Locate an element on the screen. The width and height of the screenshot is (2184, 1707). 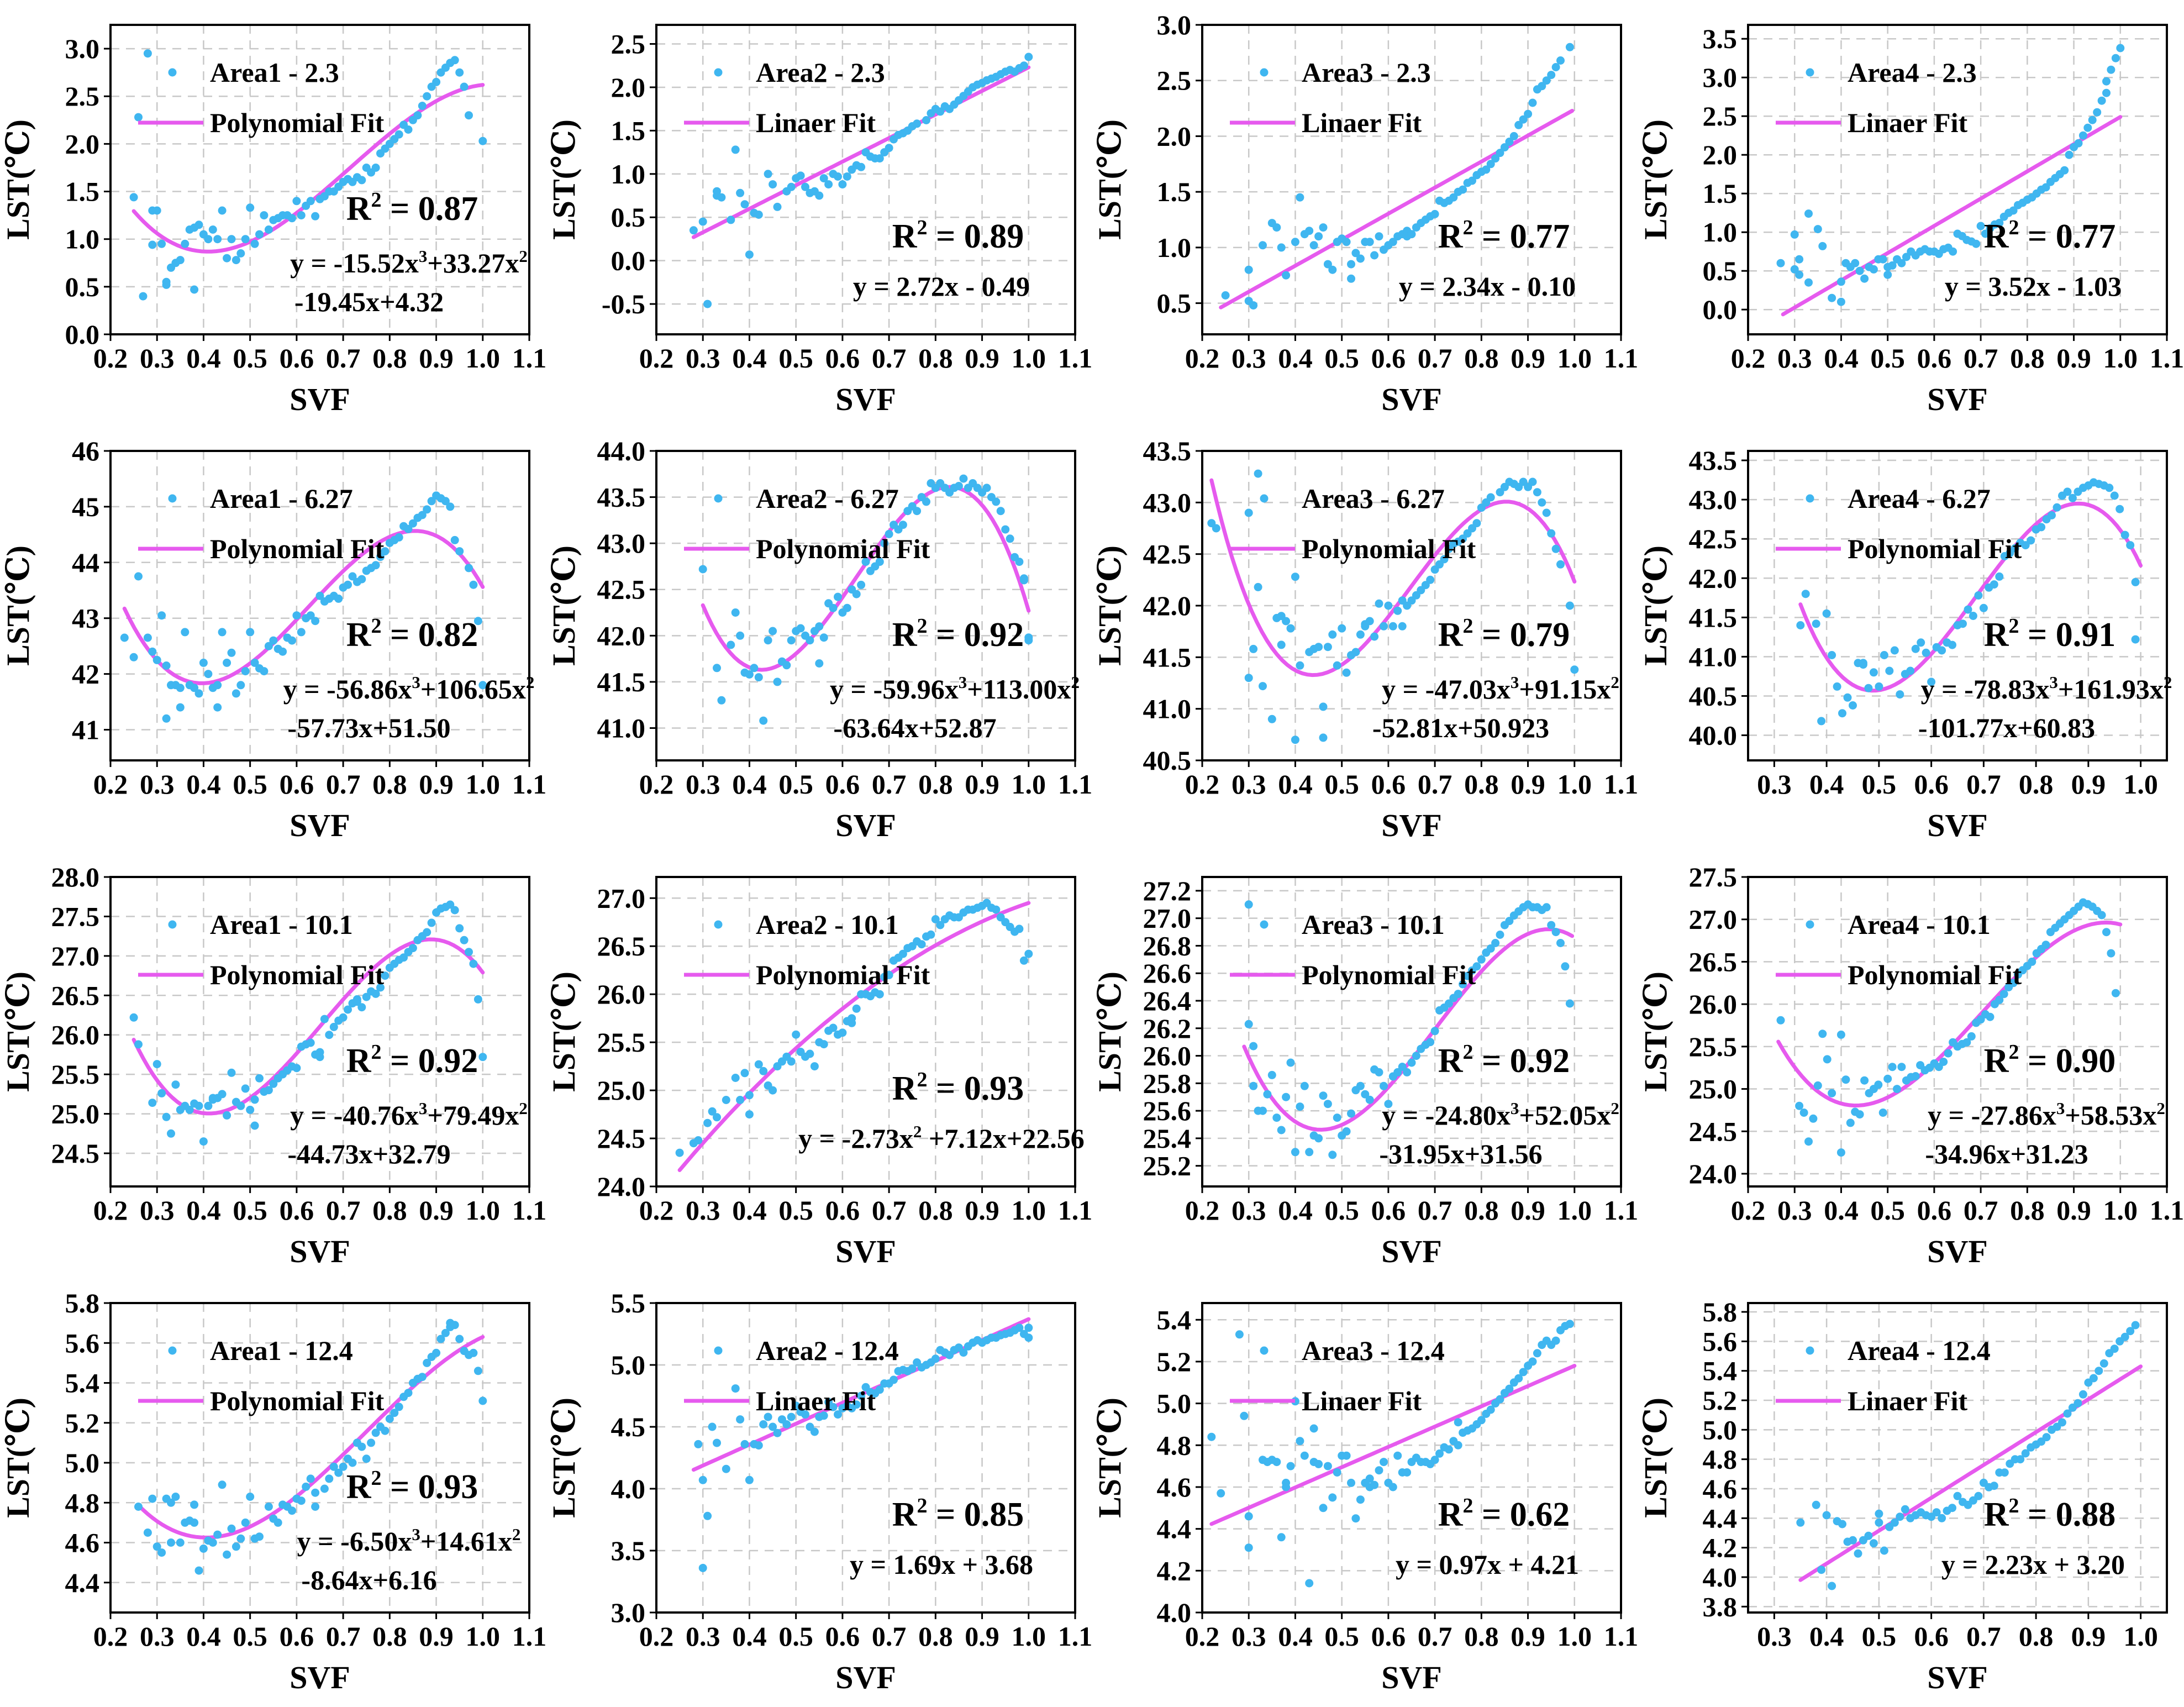
equation-line-1: y = -40.76x3+79.49x2 is located at coordinates (409, 1115).